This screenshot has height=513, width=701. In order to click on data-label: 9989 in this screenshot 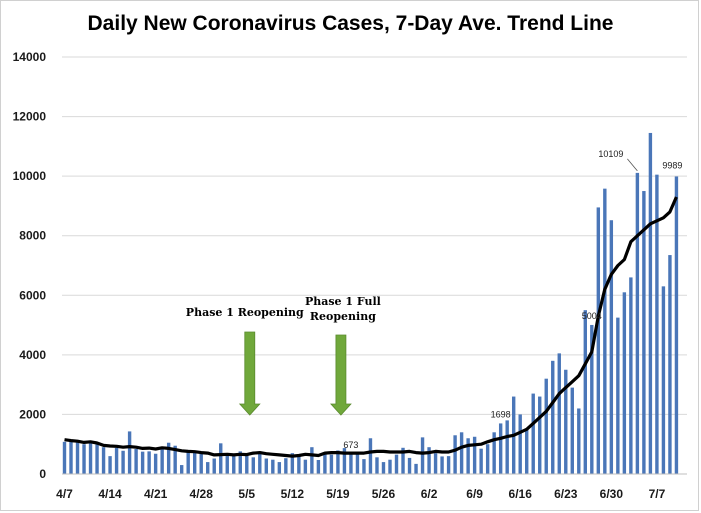, I will do `click(672, 165)`.